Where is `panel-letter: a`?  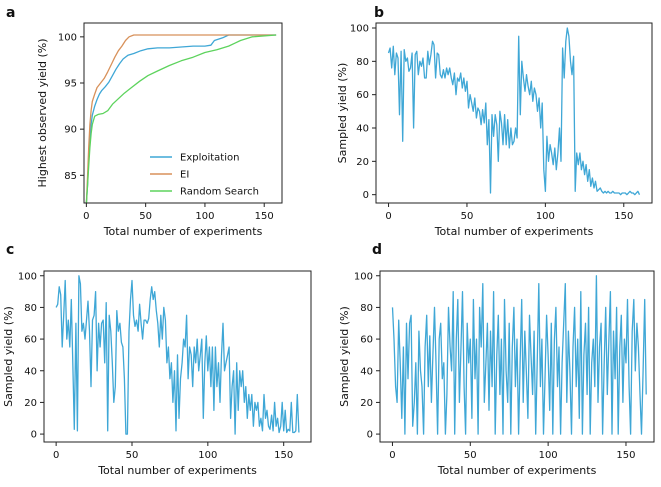 panel-letter: a is located at coordinates (10, 13).